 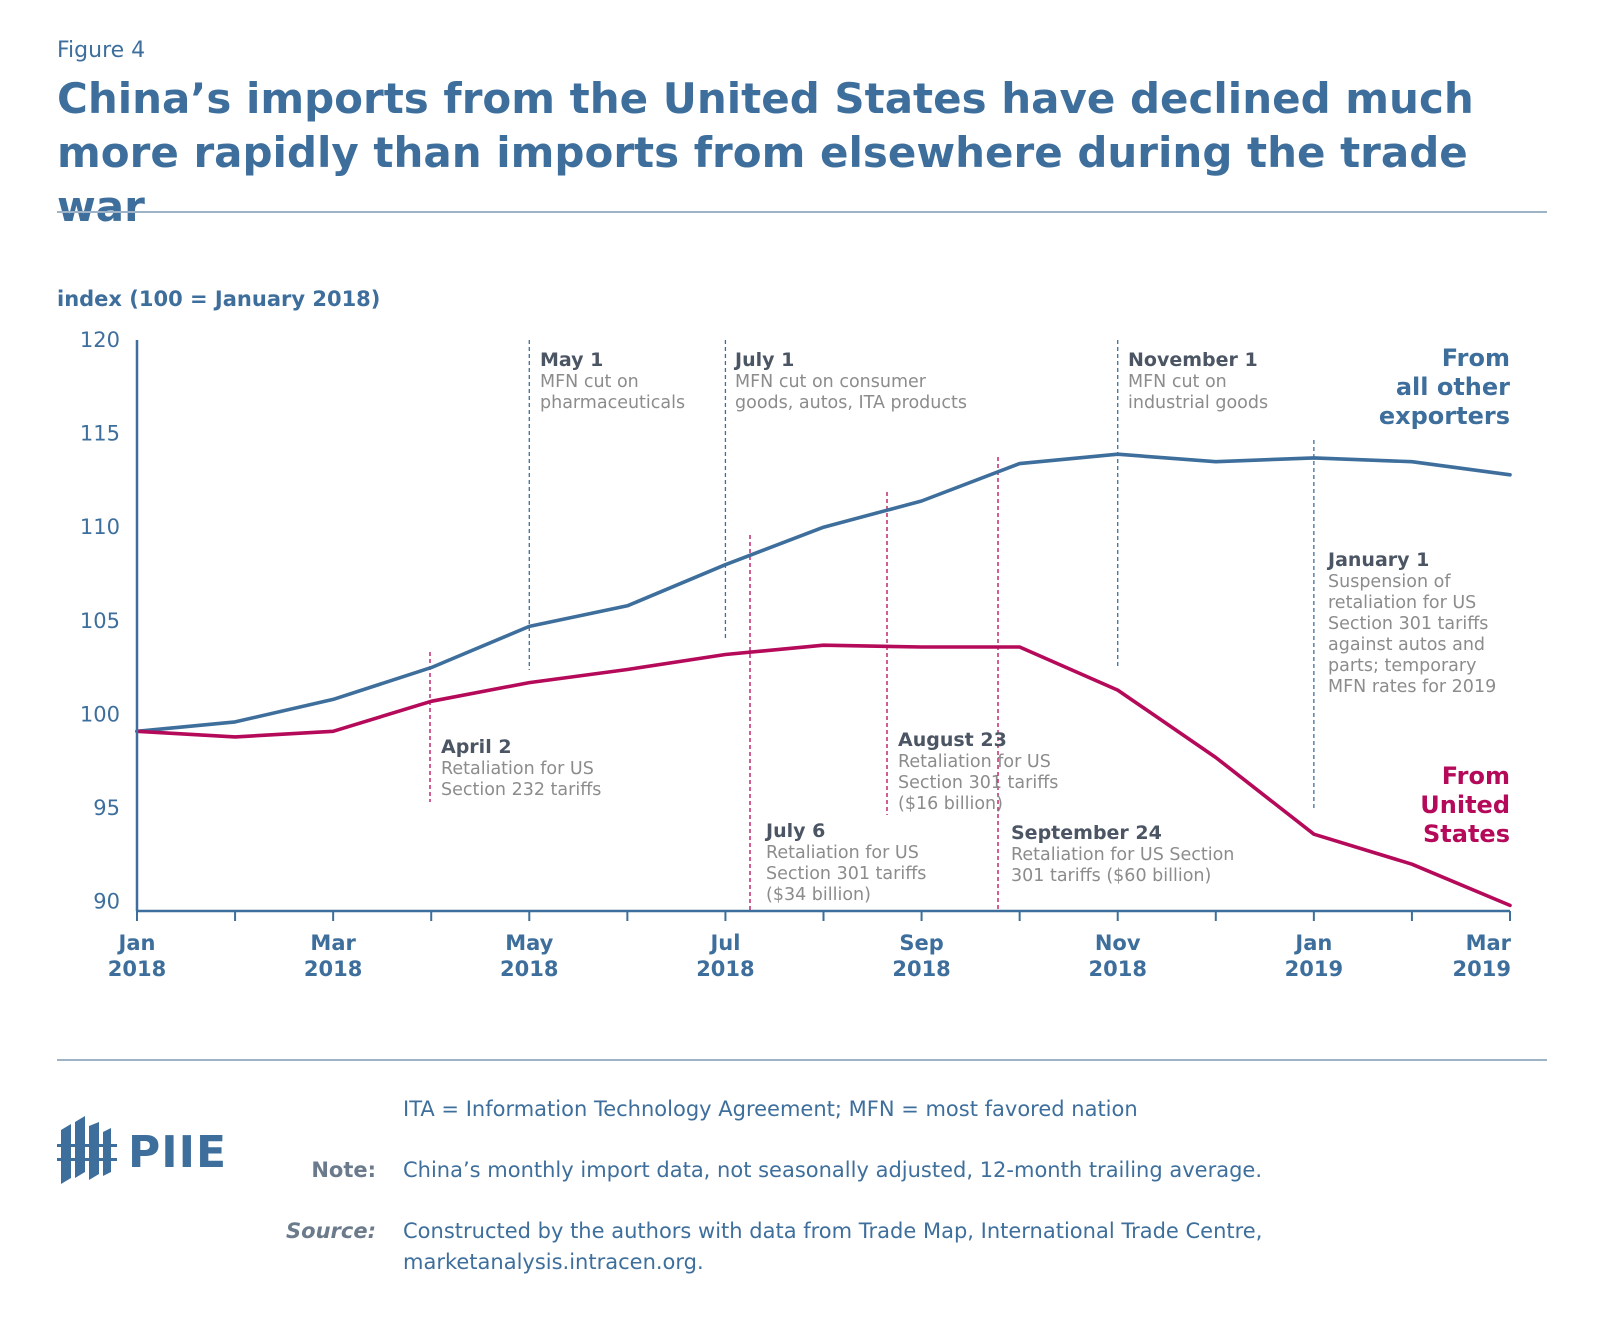 I want to click on annotation-text-4: Section 301 tariffs, so click(x=1408, y=624).